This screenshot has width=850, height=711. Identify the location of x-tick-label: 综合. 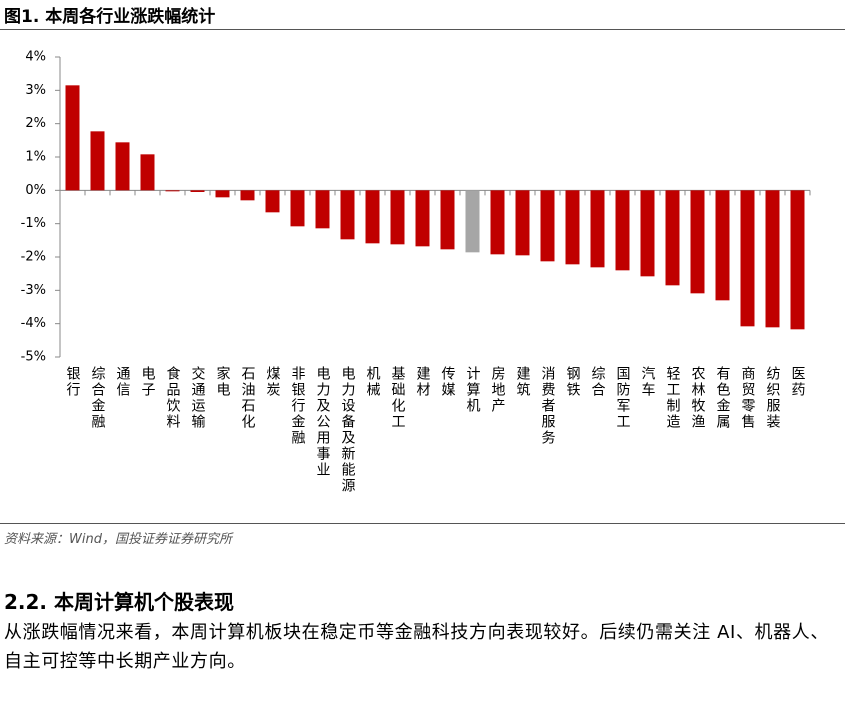
(598, 382).